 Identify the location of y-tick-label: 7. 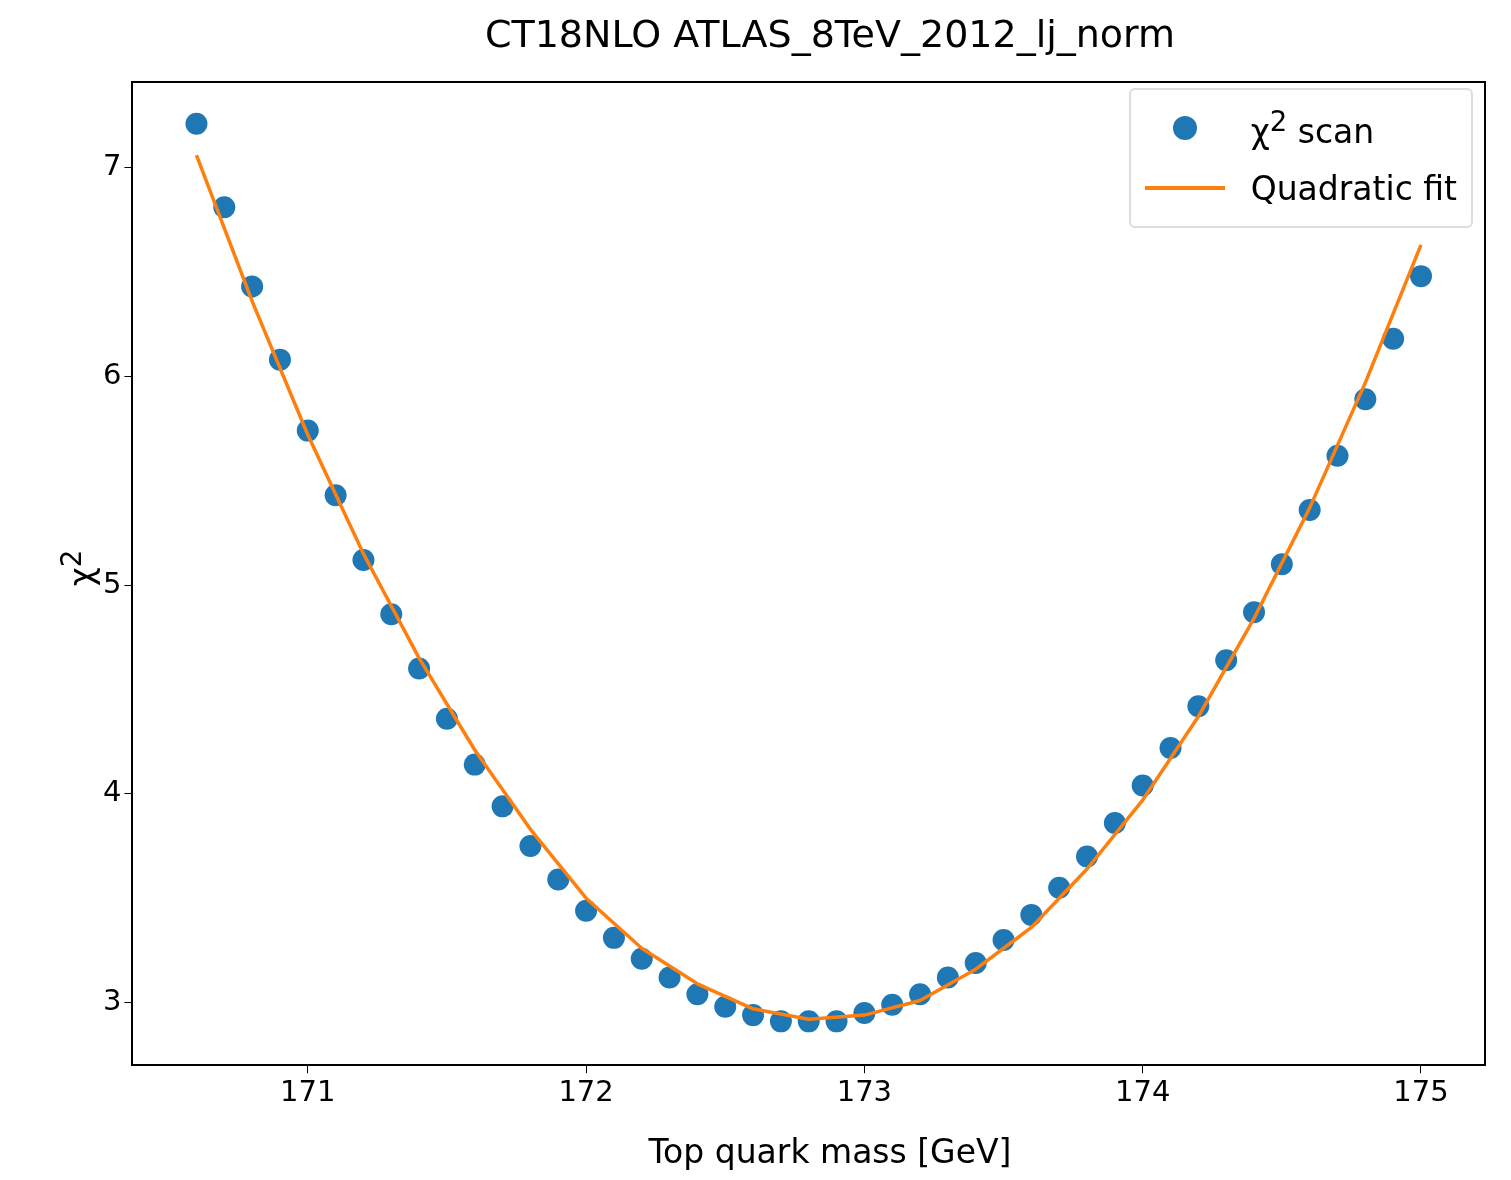
(112, 165).